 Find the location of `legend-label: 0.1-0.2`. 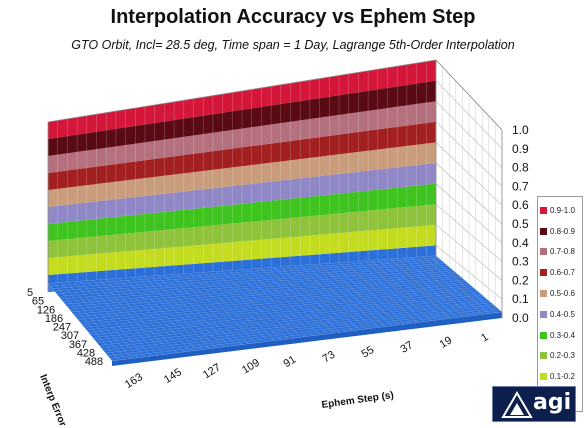

legend-label: 0.1-0.2 is located at coordinates (562, 377).